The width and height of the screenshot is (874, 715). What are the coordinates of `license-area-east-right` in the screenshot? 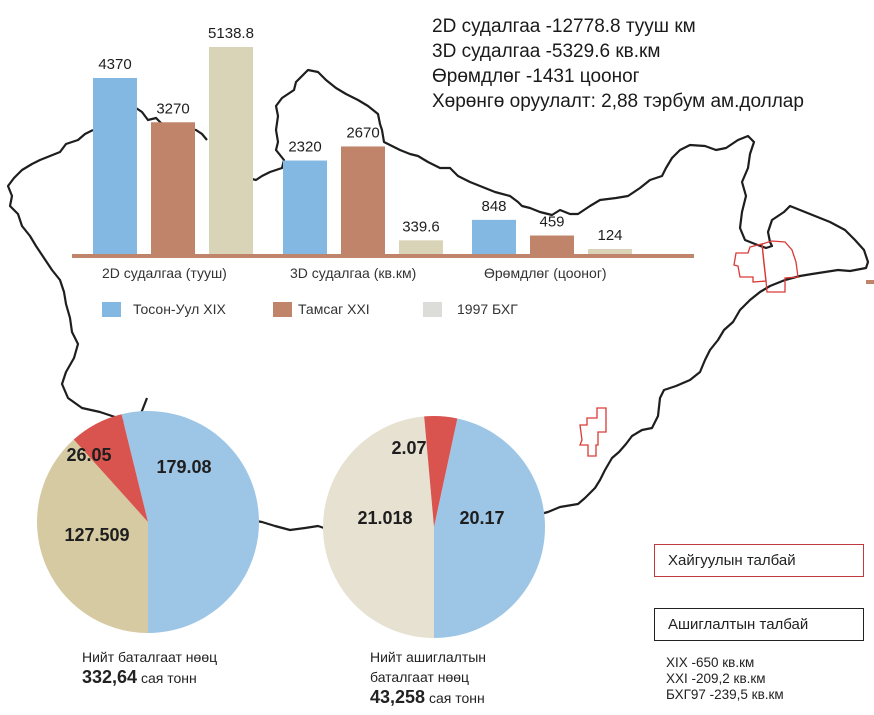 It's located at (780, 266).